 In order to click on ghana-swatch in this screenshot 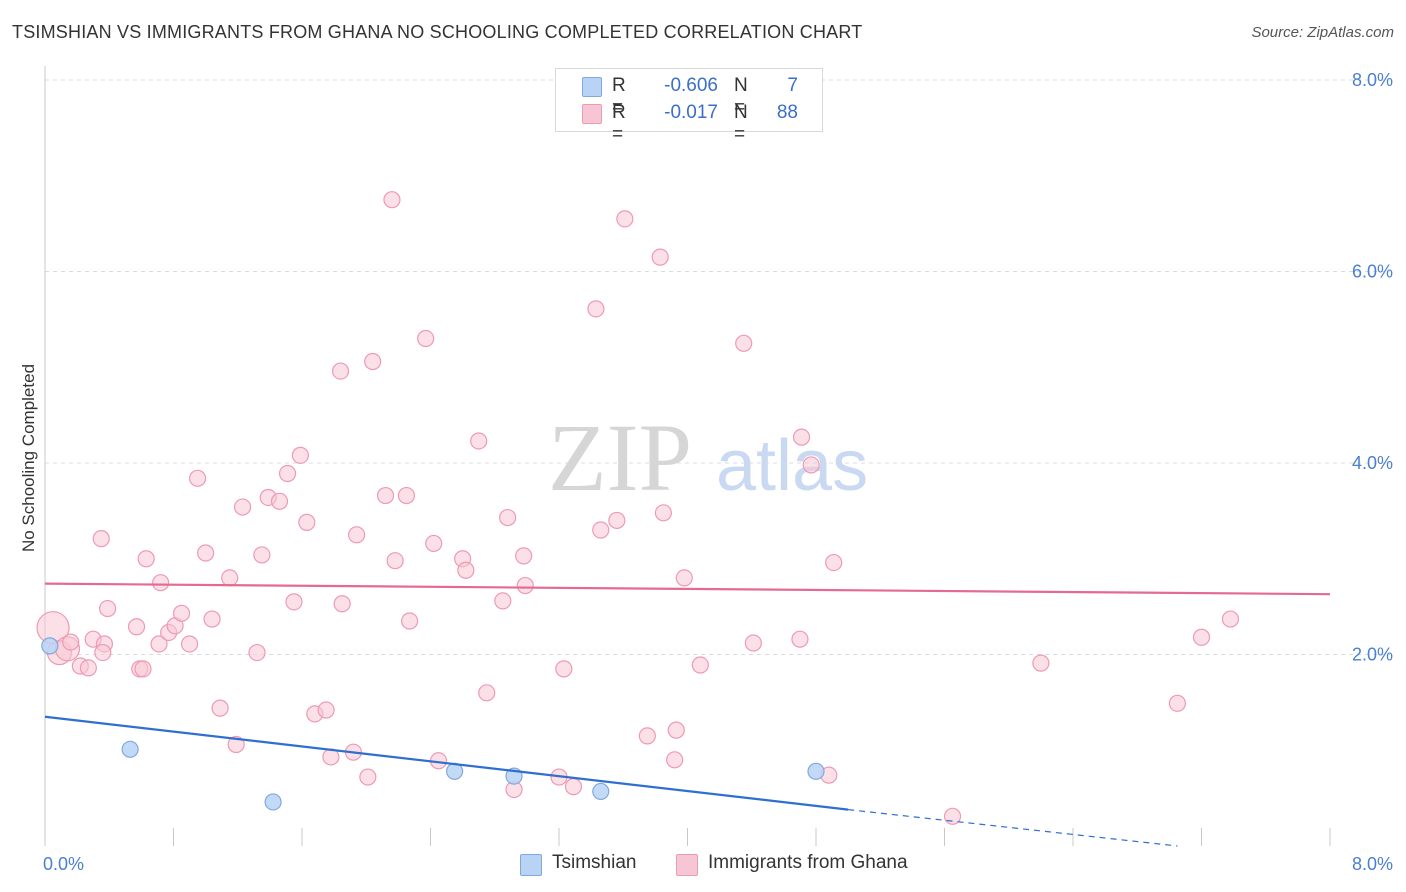, I will do `click(592, 114)`.